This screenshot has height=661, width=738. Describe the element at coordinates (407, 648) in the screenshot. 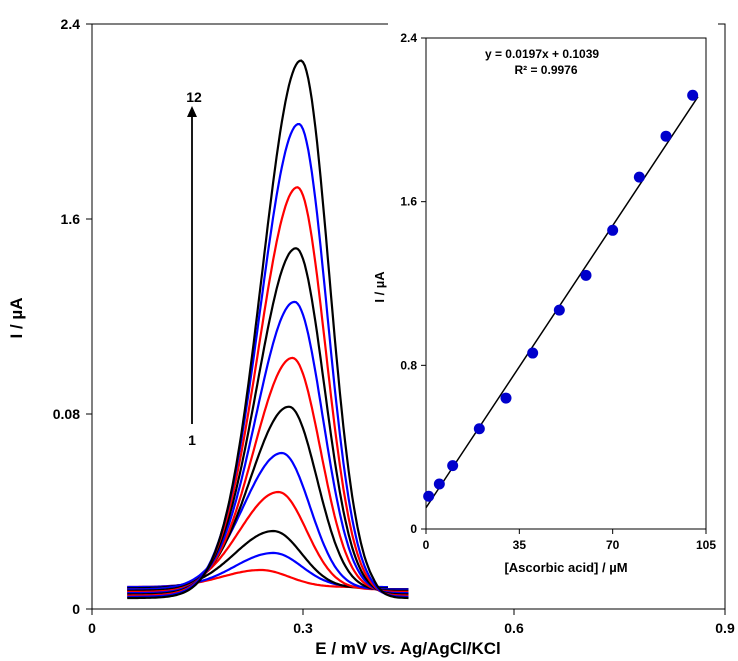

I see `main-x-axis-label: E / mV vs. Ag/AgCl/KCl` at that location.